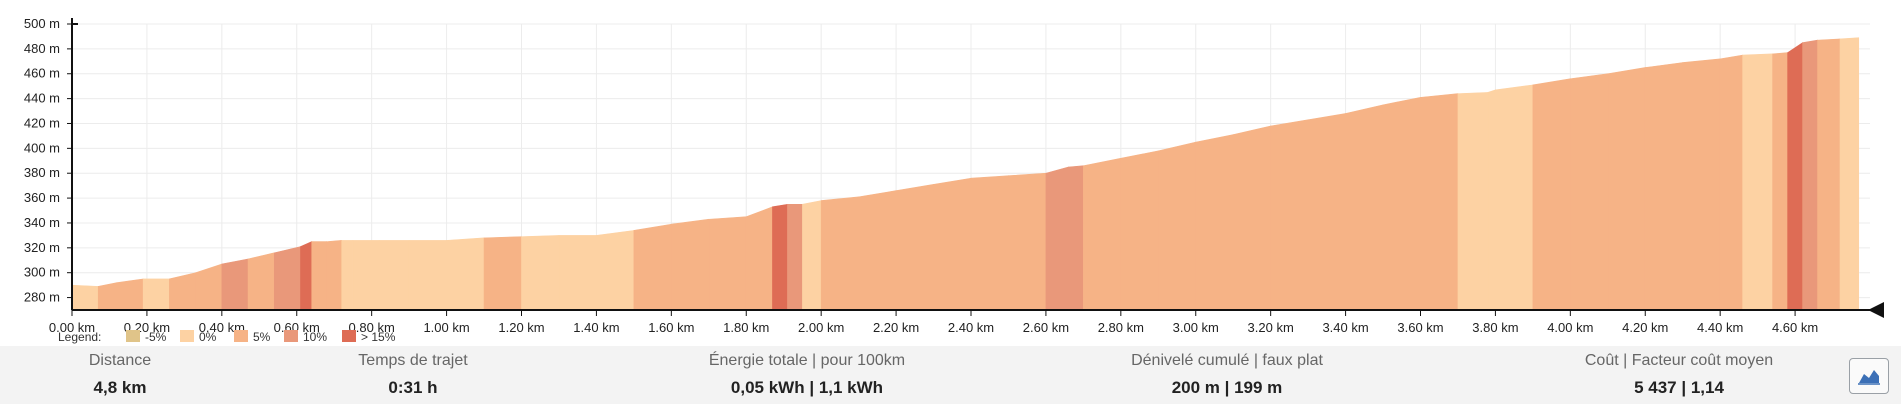 This screenshot has height=404, width=1901. I want to click on chart-legend: Legend: -5% 0% 5% 10% > 15%, so click(227, 337).